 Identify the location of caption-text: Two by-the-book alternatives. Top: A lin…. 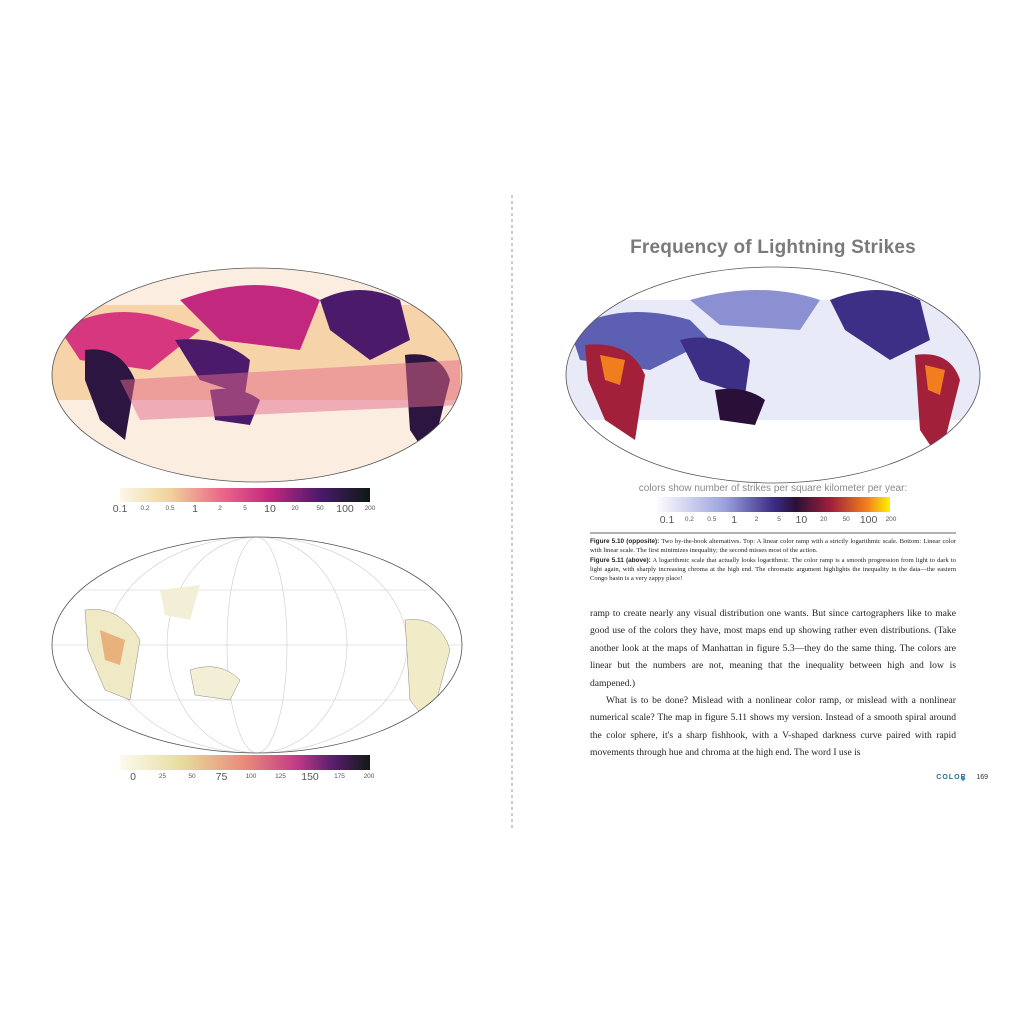
(773, 546).